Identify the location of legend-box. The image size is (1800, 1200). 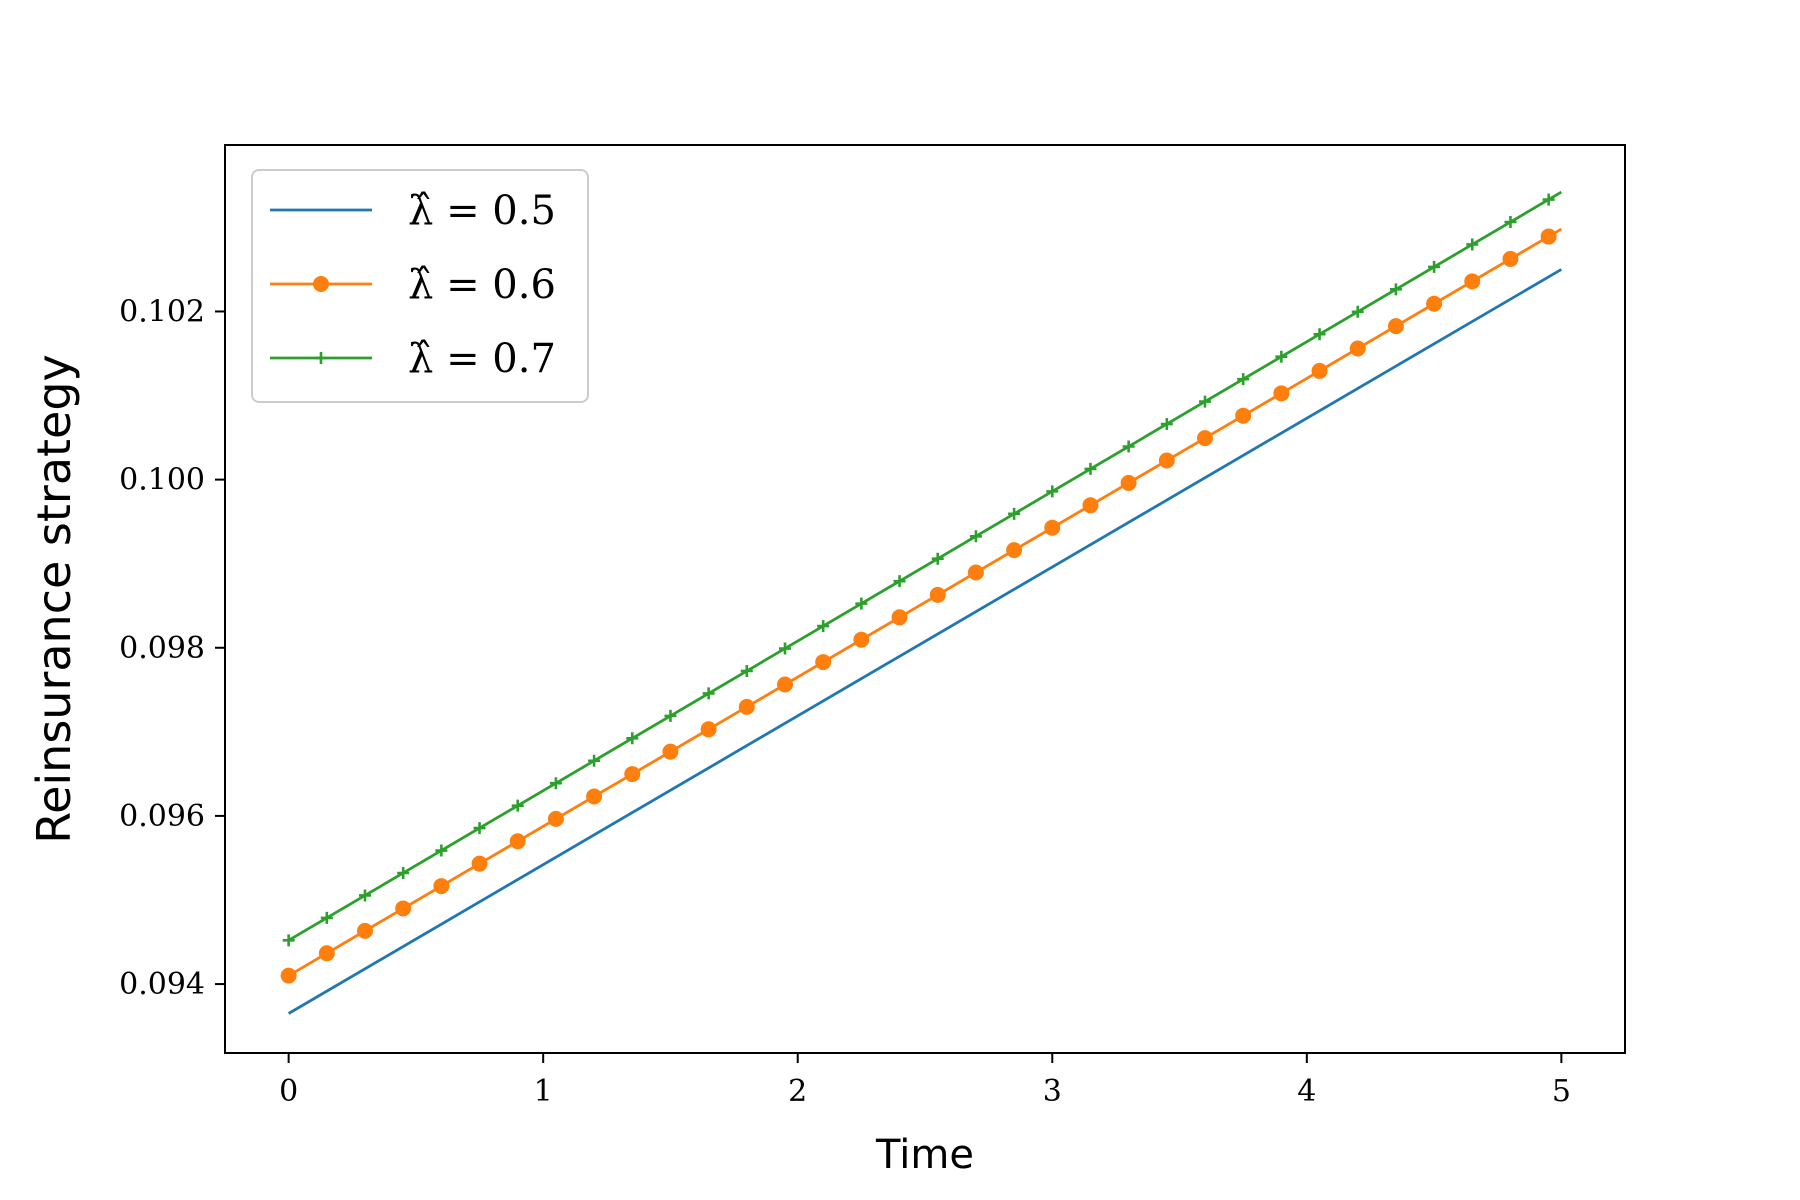
(420, 286).